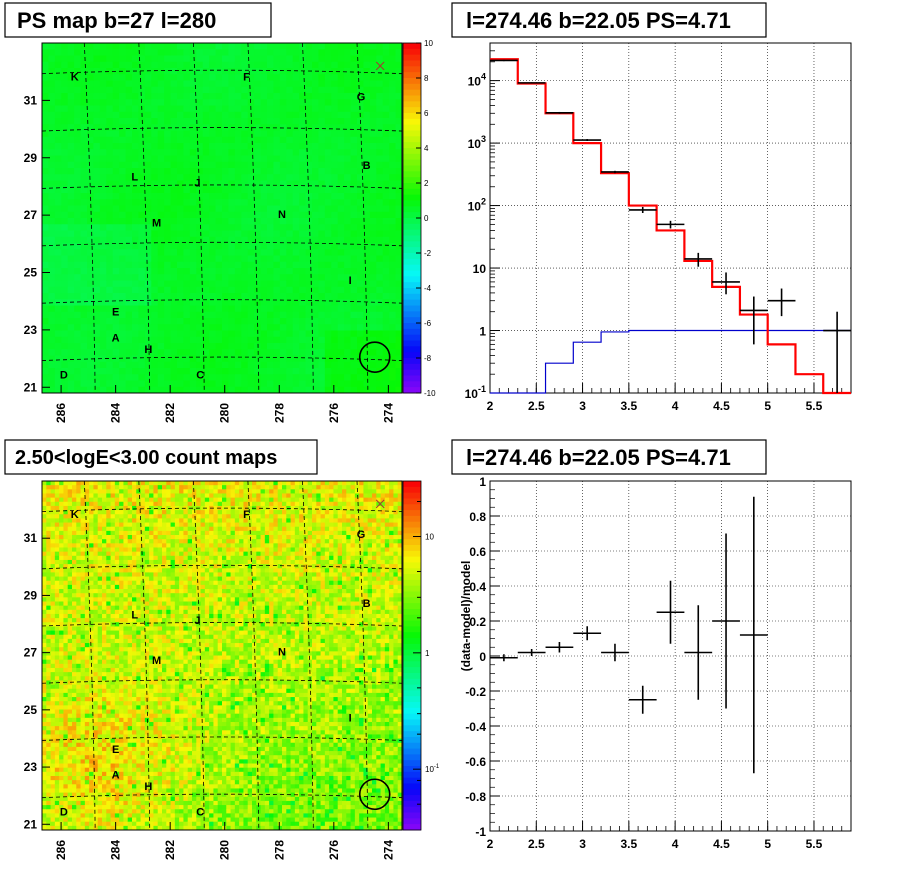 The image size is (898, 875). I want to click on source-label: B, so click(367, 166).